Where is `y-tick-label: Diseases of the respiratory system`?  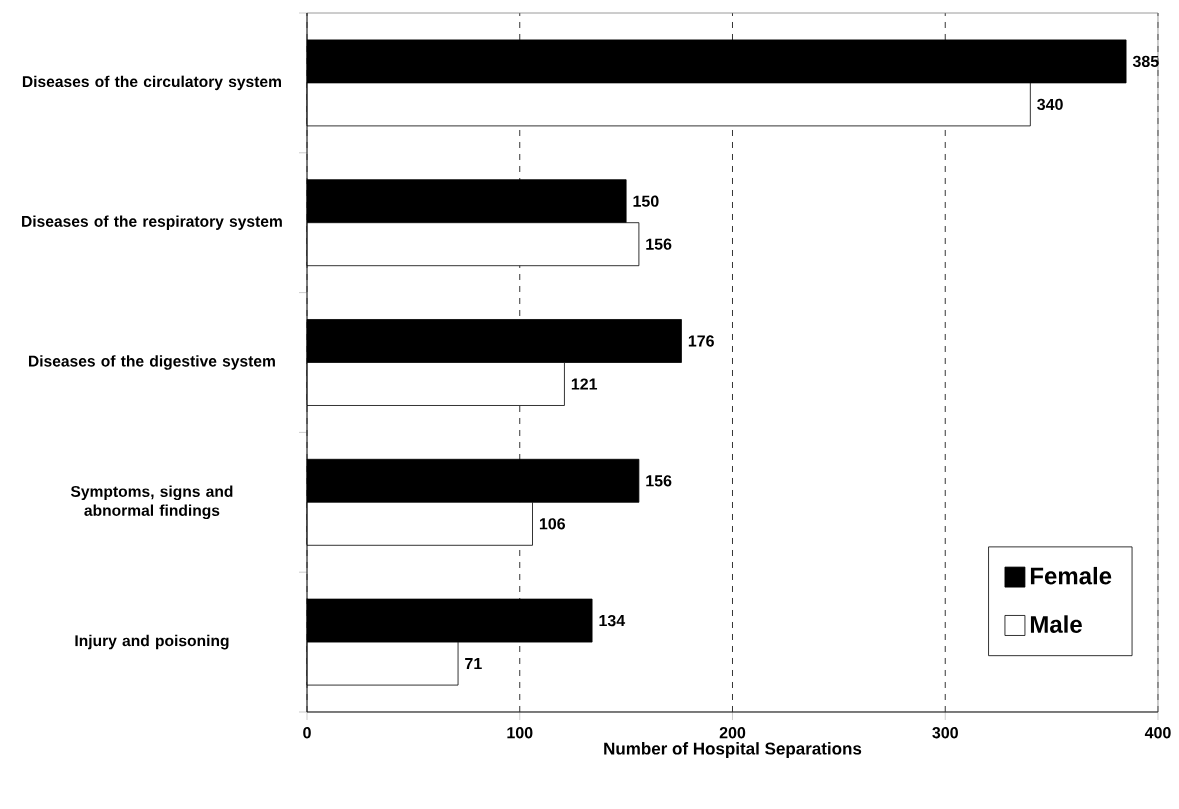 y-tick-label: Diseases of the respiratory system is located at coordinates (152, 222).